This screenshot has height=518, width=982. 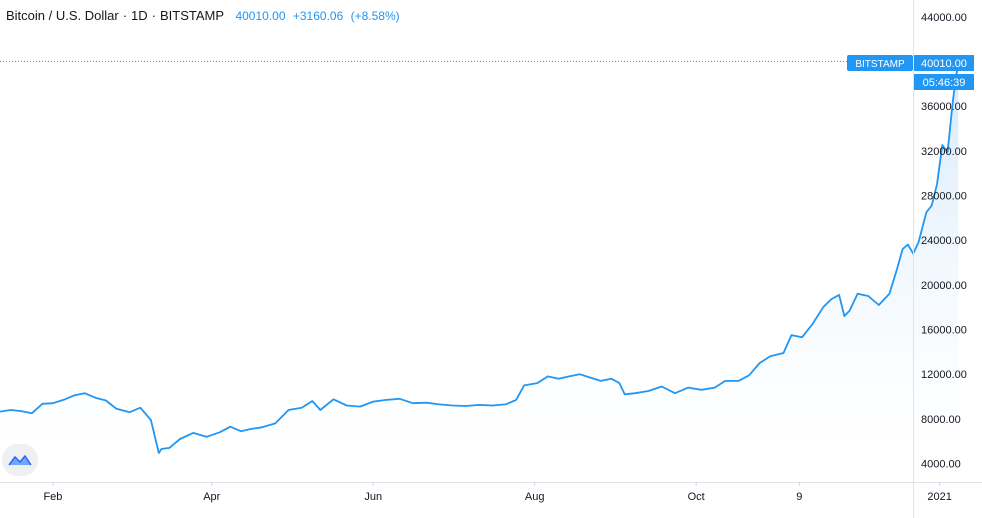 I want to click on tradingview-logo-icon, so click(x=20, y=460).